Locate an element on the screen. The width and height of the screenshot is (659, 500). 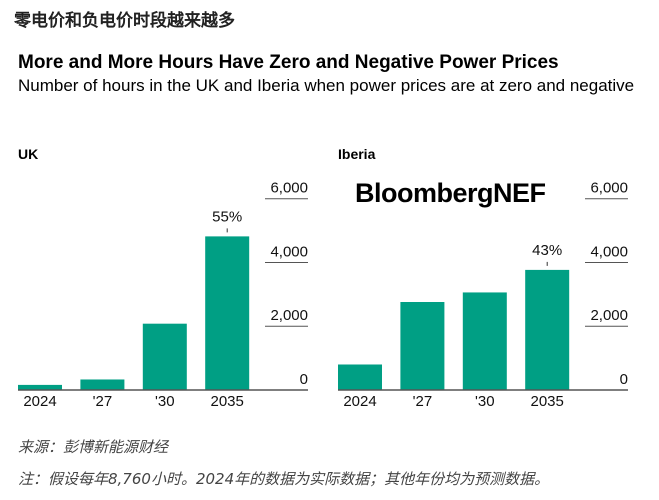
iberia-ytick-label: 6,000 is located at coordinates (609, 188).